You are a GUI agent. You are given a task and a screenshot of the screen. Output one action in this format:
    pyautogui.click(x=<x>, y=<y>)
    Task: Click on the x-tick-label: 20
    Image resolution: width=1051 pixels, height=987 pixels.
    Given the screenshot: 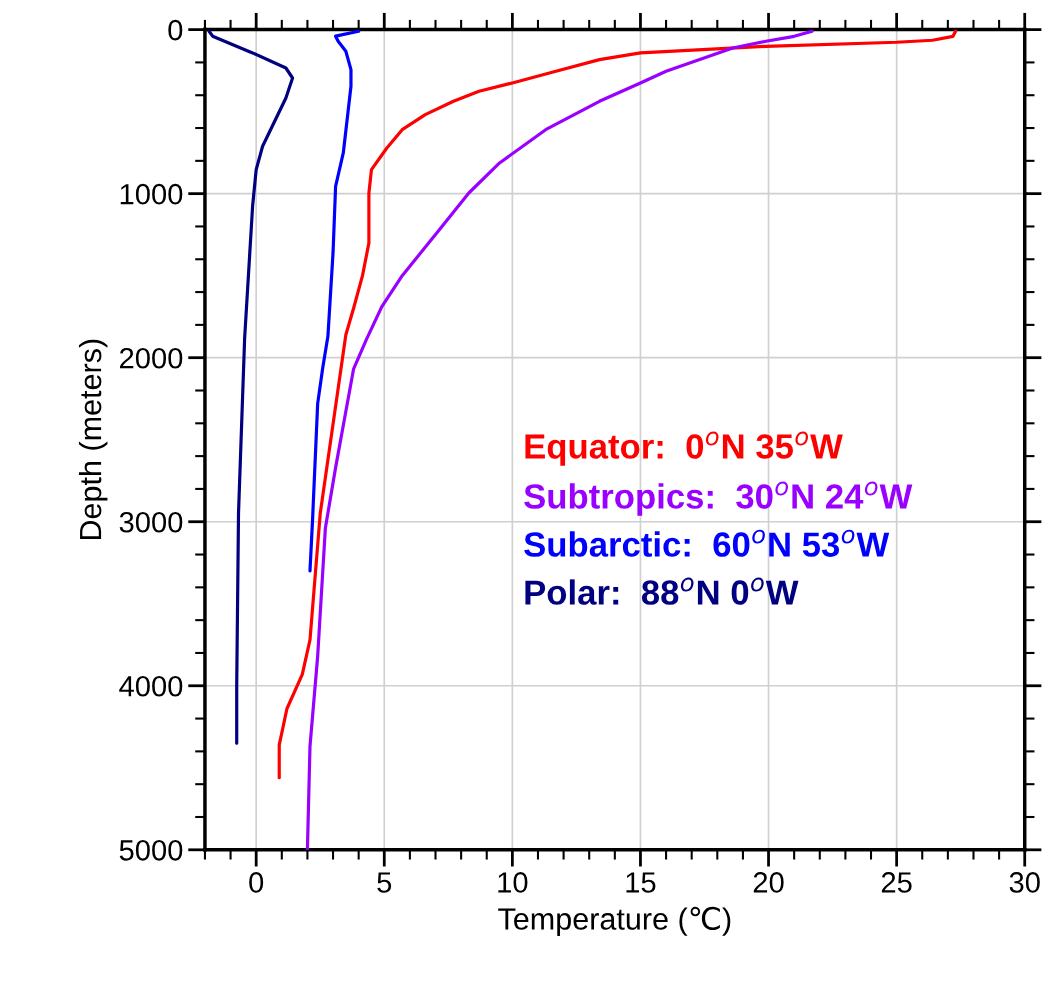 What is the action you would take?
    pyautogui.click(x=768, y=882)
    